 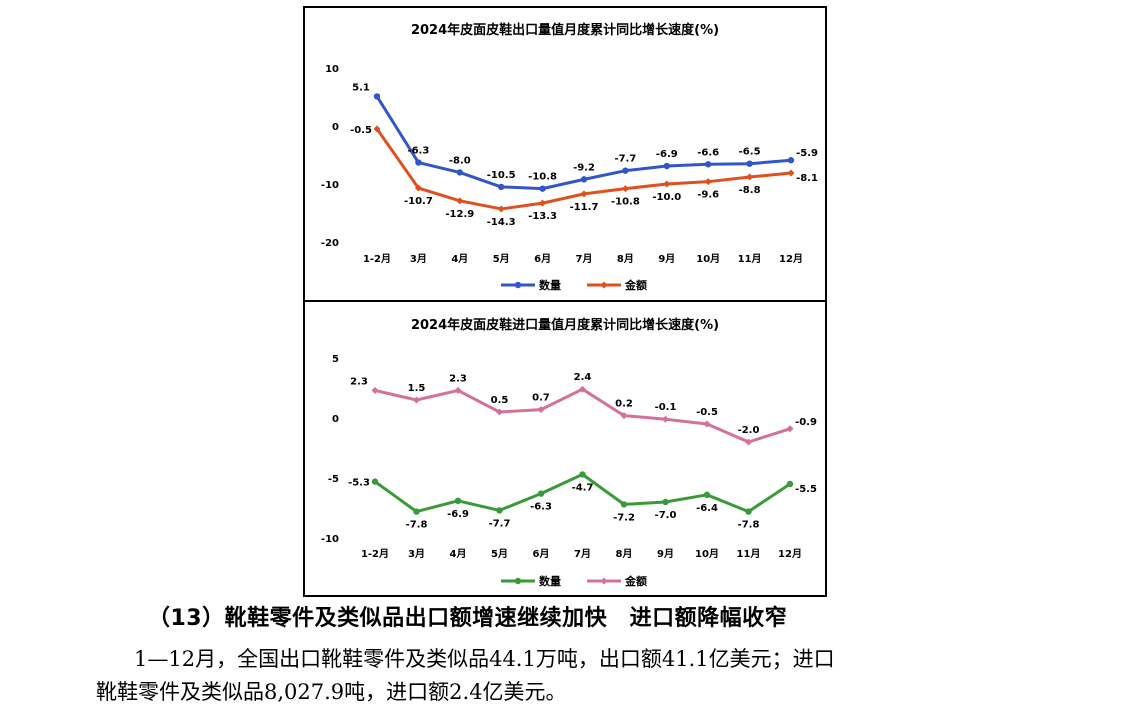 I want to click on export-x-tick-label: 5月, so click(x=501, y=259).